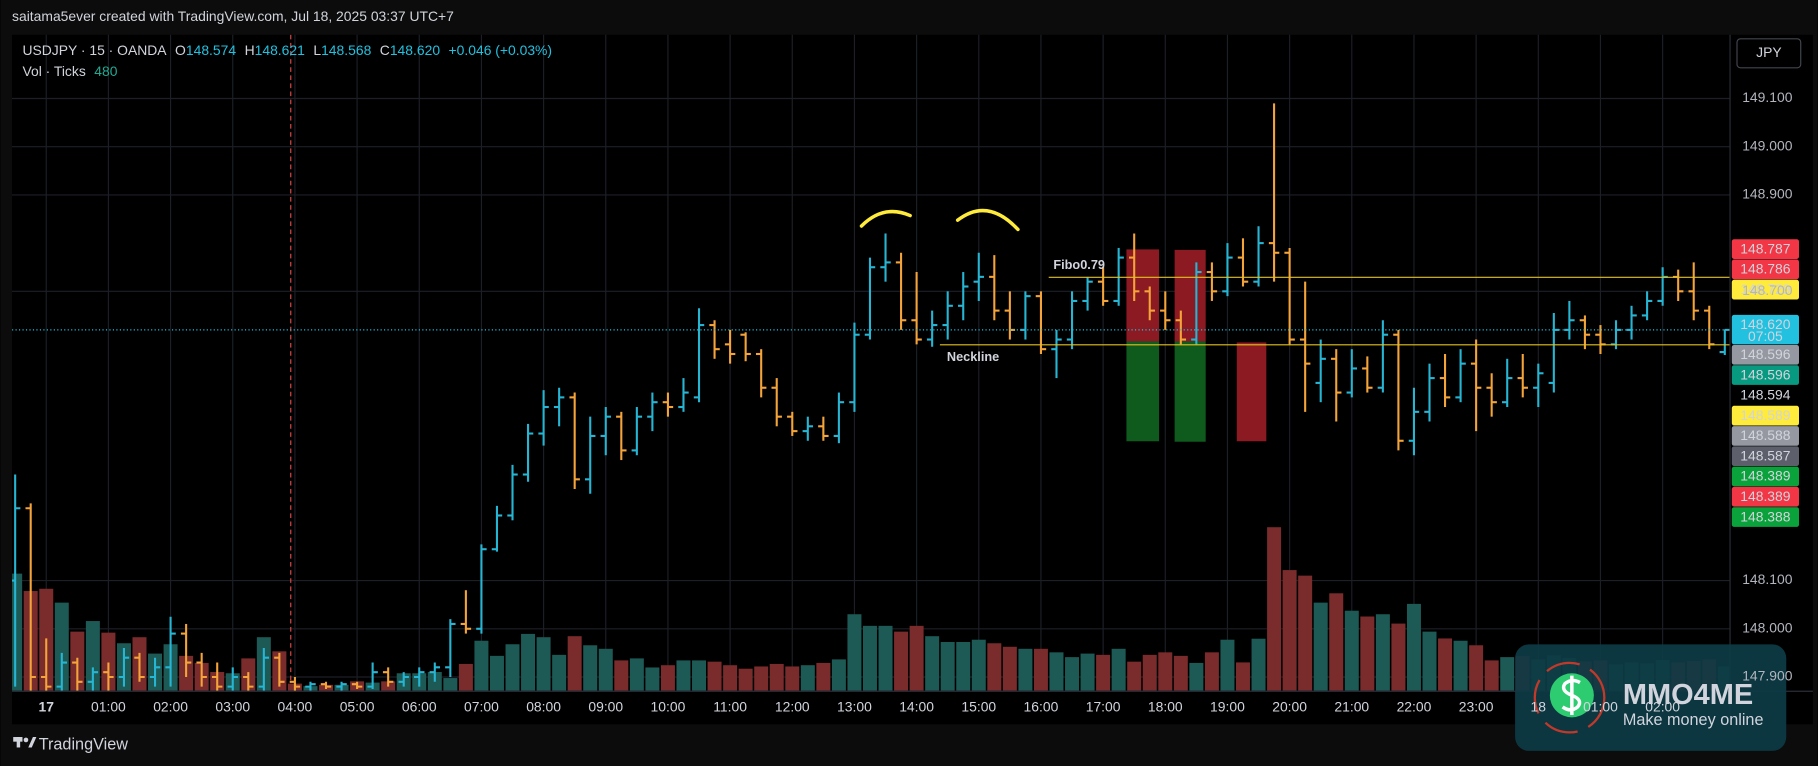 The width and height of the screenshot is (1818, 766). I want to click on legend-value: 148.621, so click(280, 50).